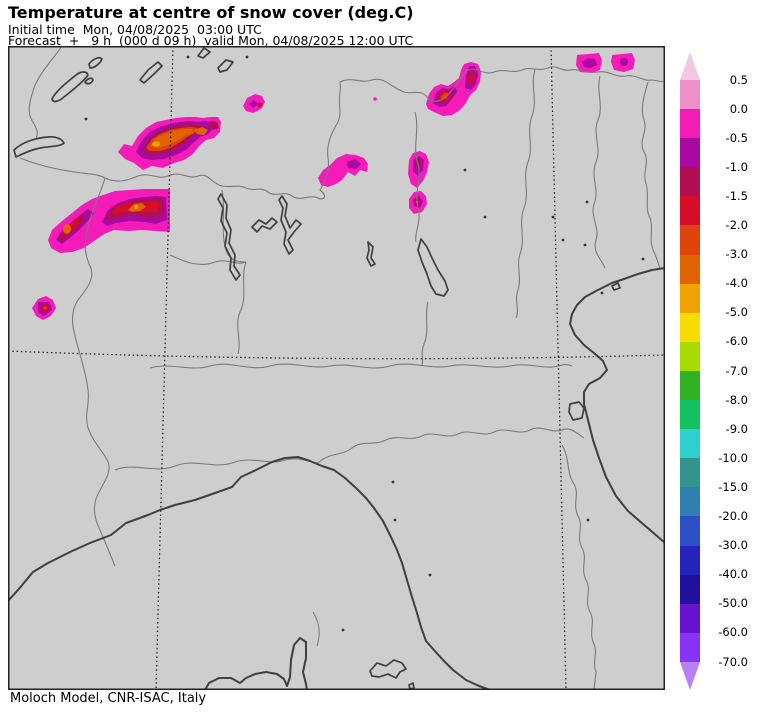 Image resolution: width=760 pixels, height=713 pixels. I want to click on colorbar-tick-label: -40.0, so click(733, 574).